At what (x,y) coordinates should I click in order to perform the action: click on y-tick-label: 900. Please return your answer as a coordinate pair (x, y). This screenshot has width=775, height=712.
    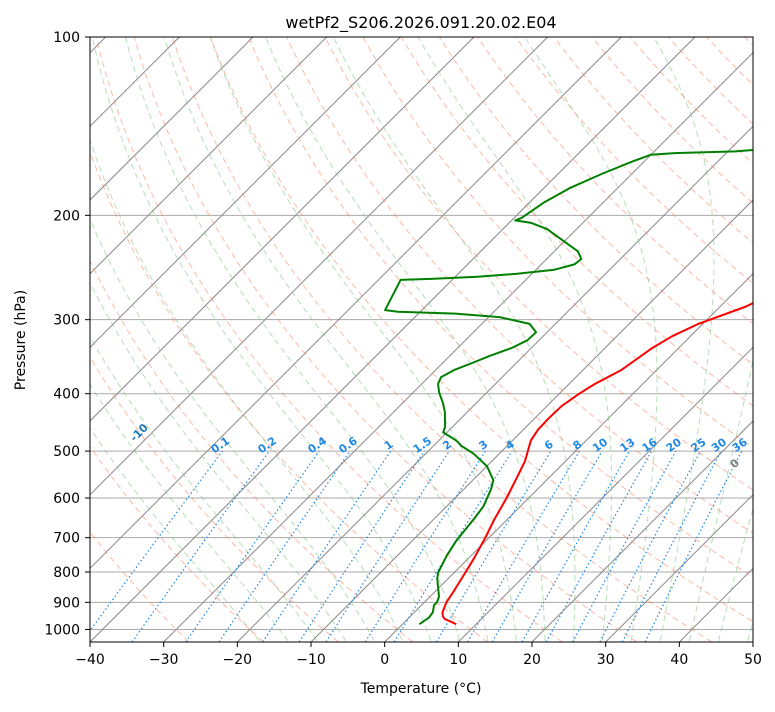
    Looking at the image, I should click on (66, 603).